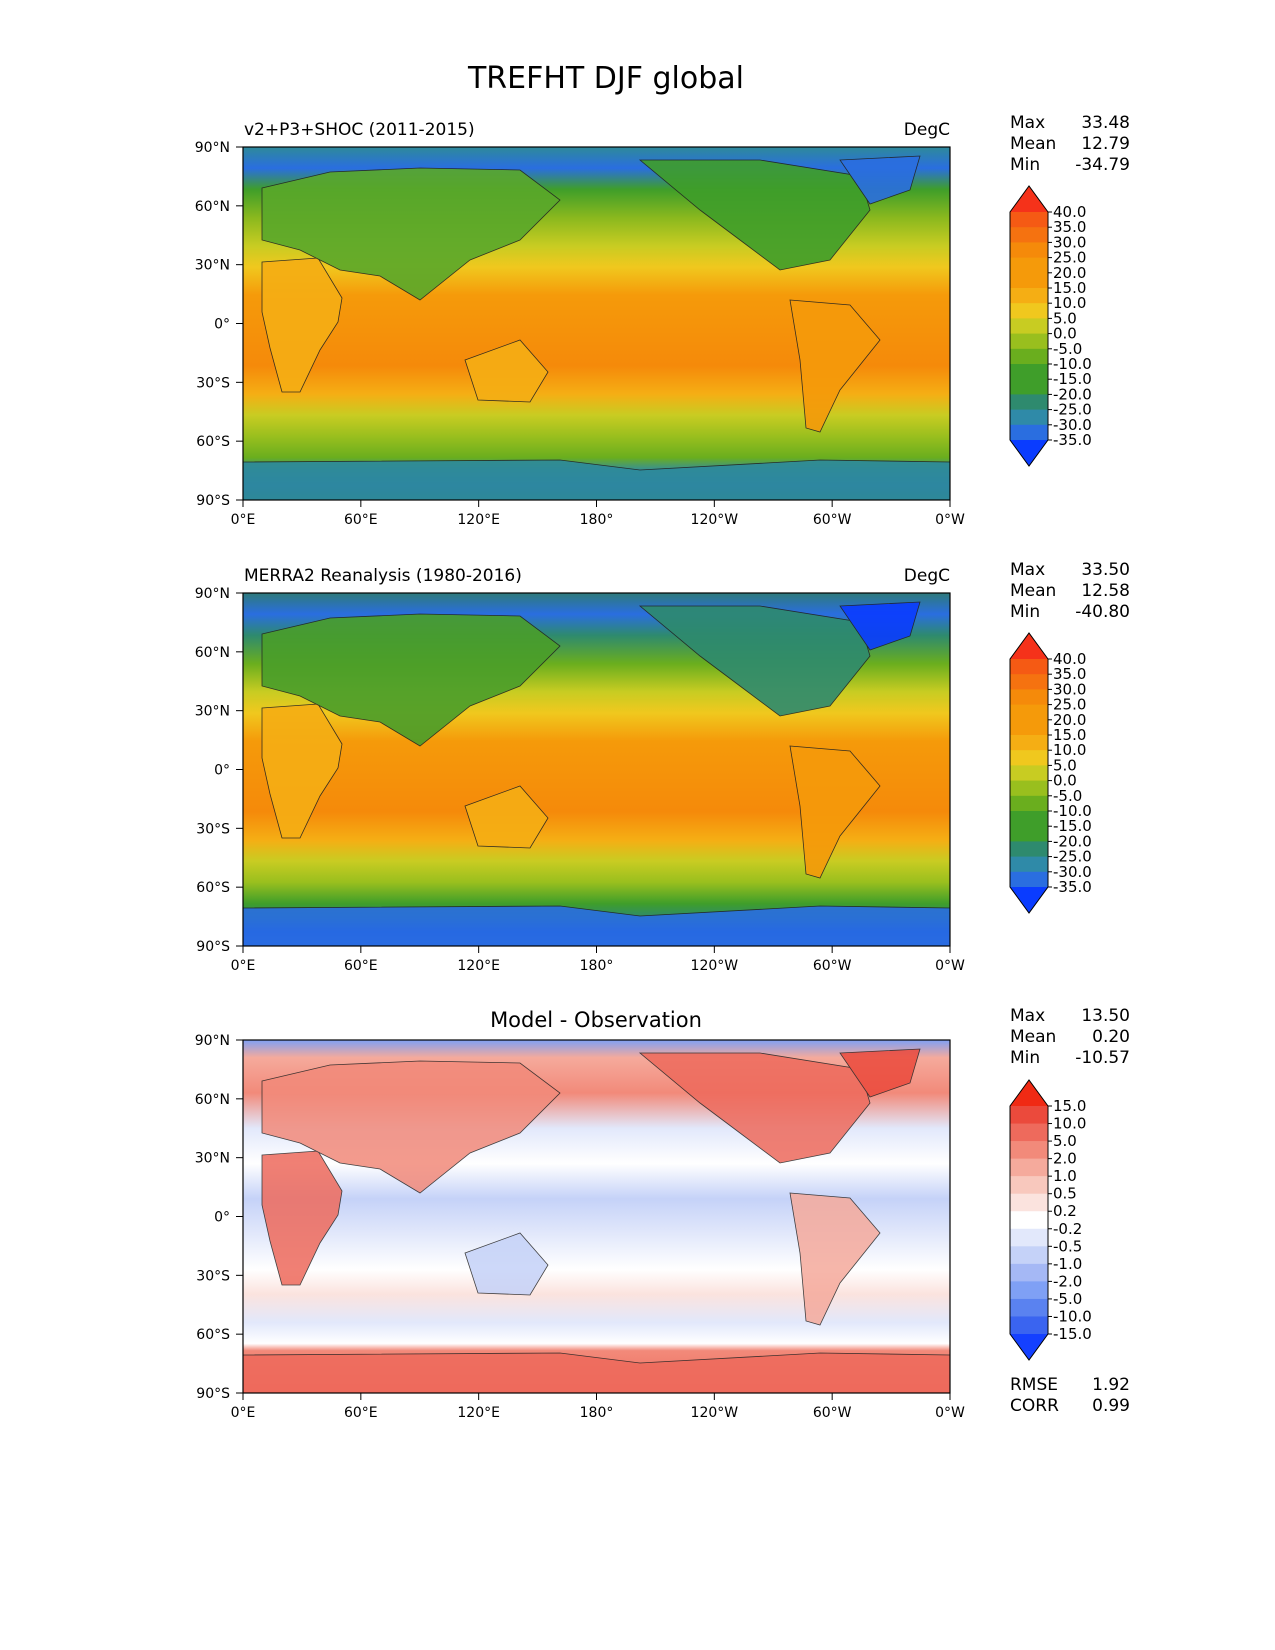  What do you see at coordinates (1067, 1281) in the screenshot?
I see `colorbar-level-label: -2.0` at bounding box center [1067, 1281].